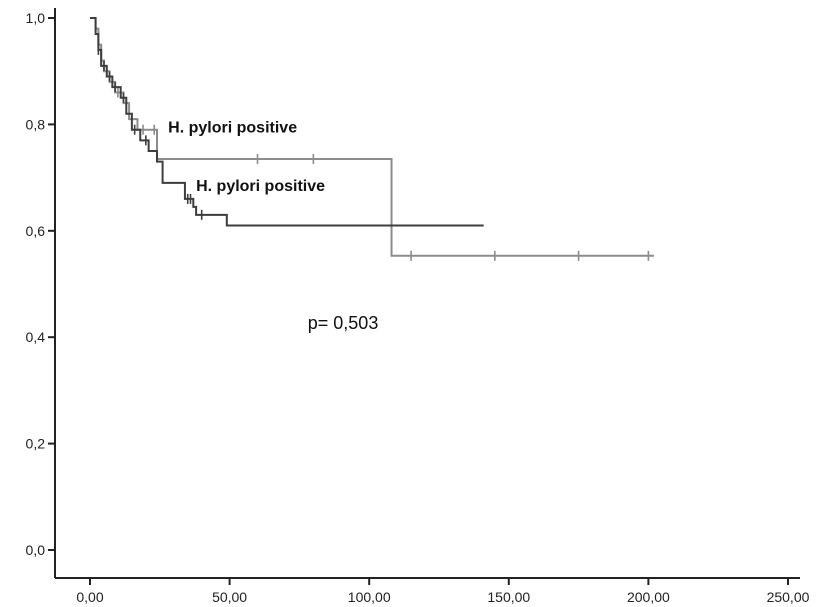 Image resolution: width=818 pixels, height=607 pixels. I want to click on y-tick-label: 0,6, so click(36, 231).